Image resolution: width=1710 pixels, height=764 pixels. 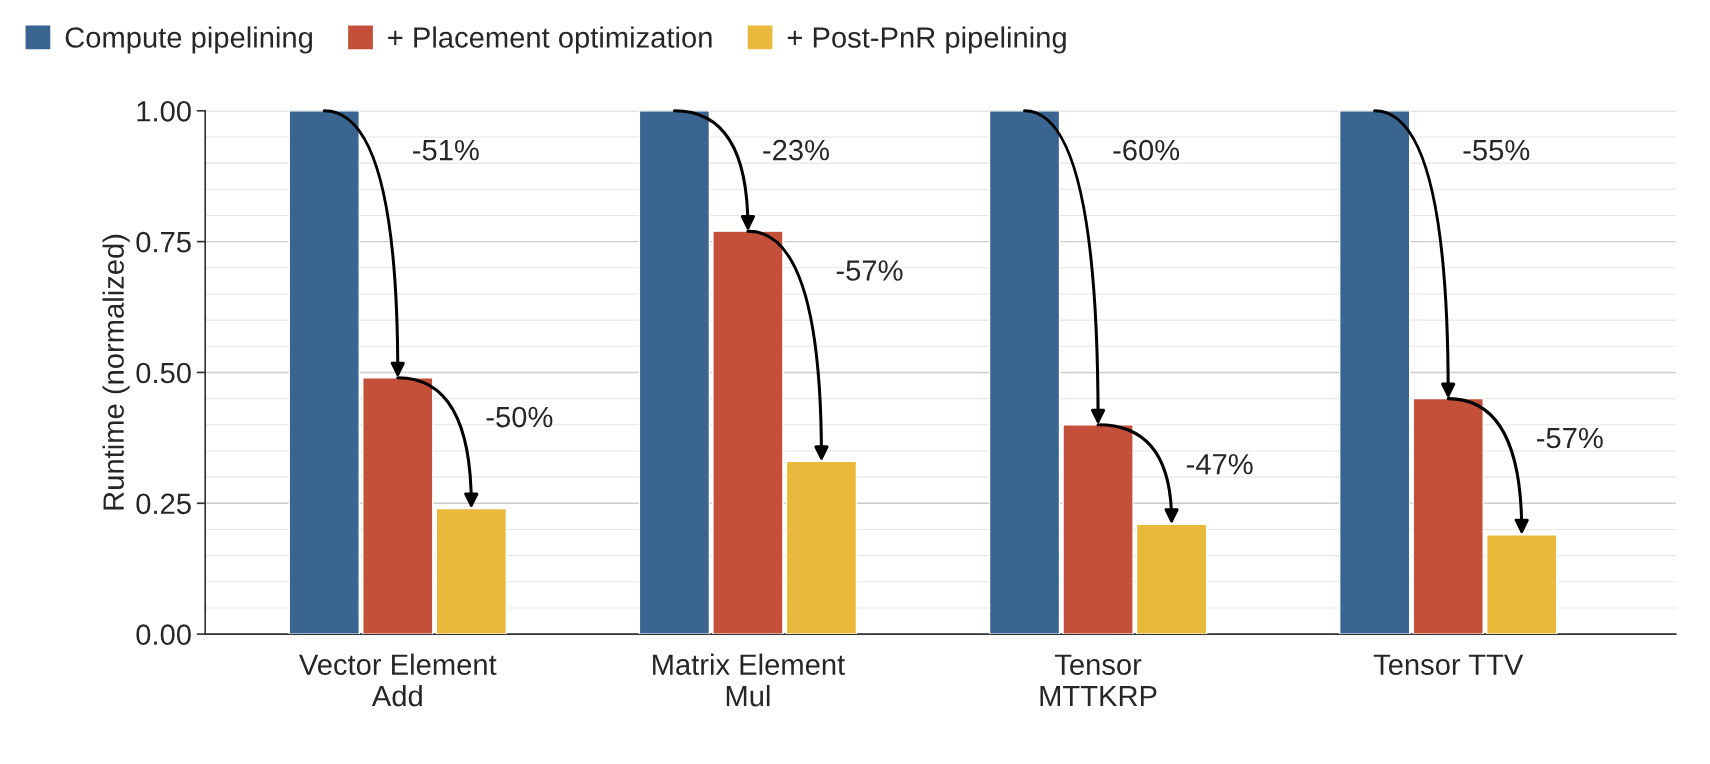 I want to click on y-axis-title: Runtime (normalized), so click(x=116, y=372).